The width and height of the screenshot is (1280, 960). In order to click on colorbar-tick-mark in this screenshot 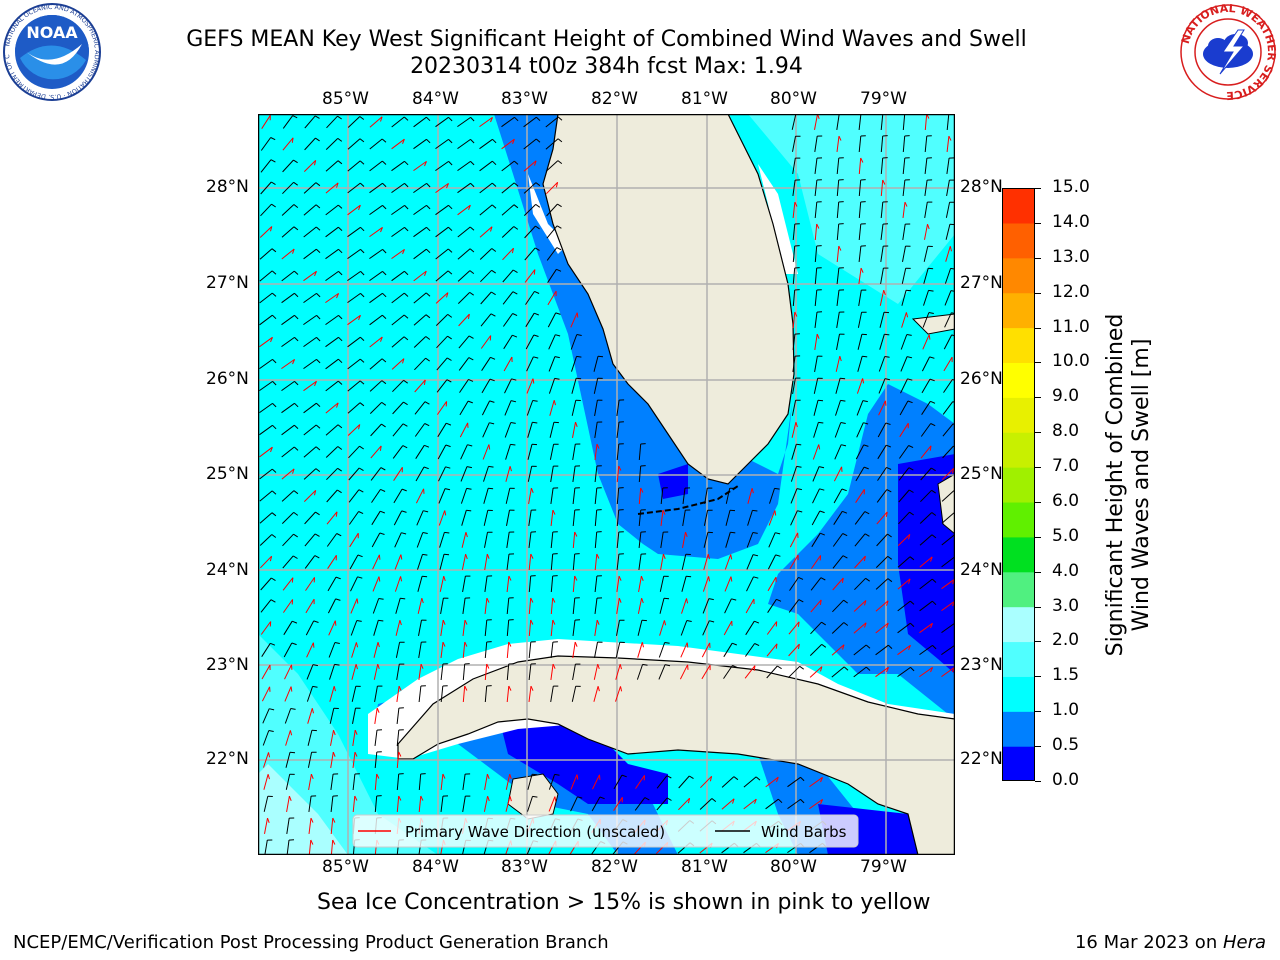, I will do `click(1038, 572)`.